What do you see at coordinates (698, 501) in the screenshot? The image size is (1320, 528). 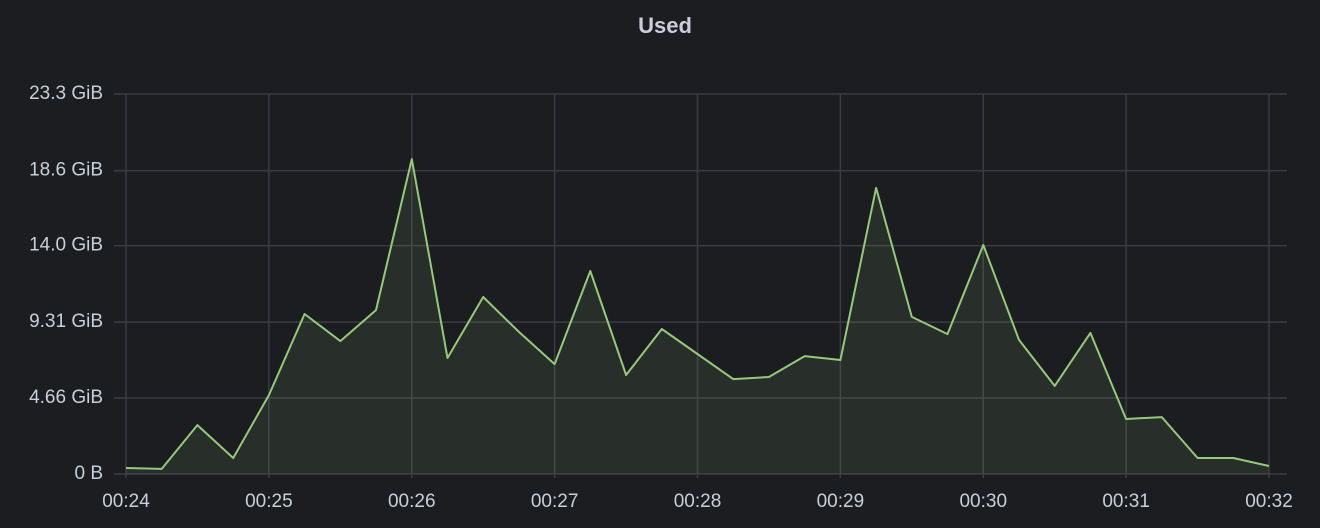 I see `x-tick-label: 00:28` at bounding box center [698, 501].